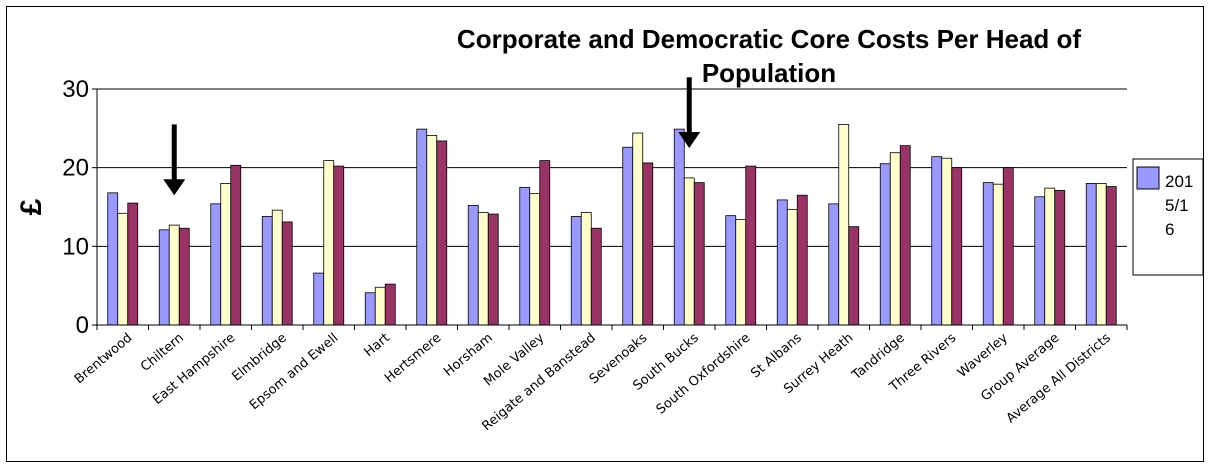 This screenshot has width=1212, height=468. Describe the element at coordinates (162, 353) in the screenshot. I see `x-tick-label: Chiltern` at that location.